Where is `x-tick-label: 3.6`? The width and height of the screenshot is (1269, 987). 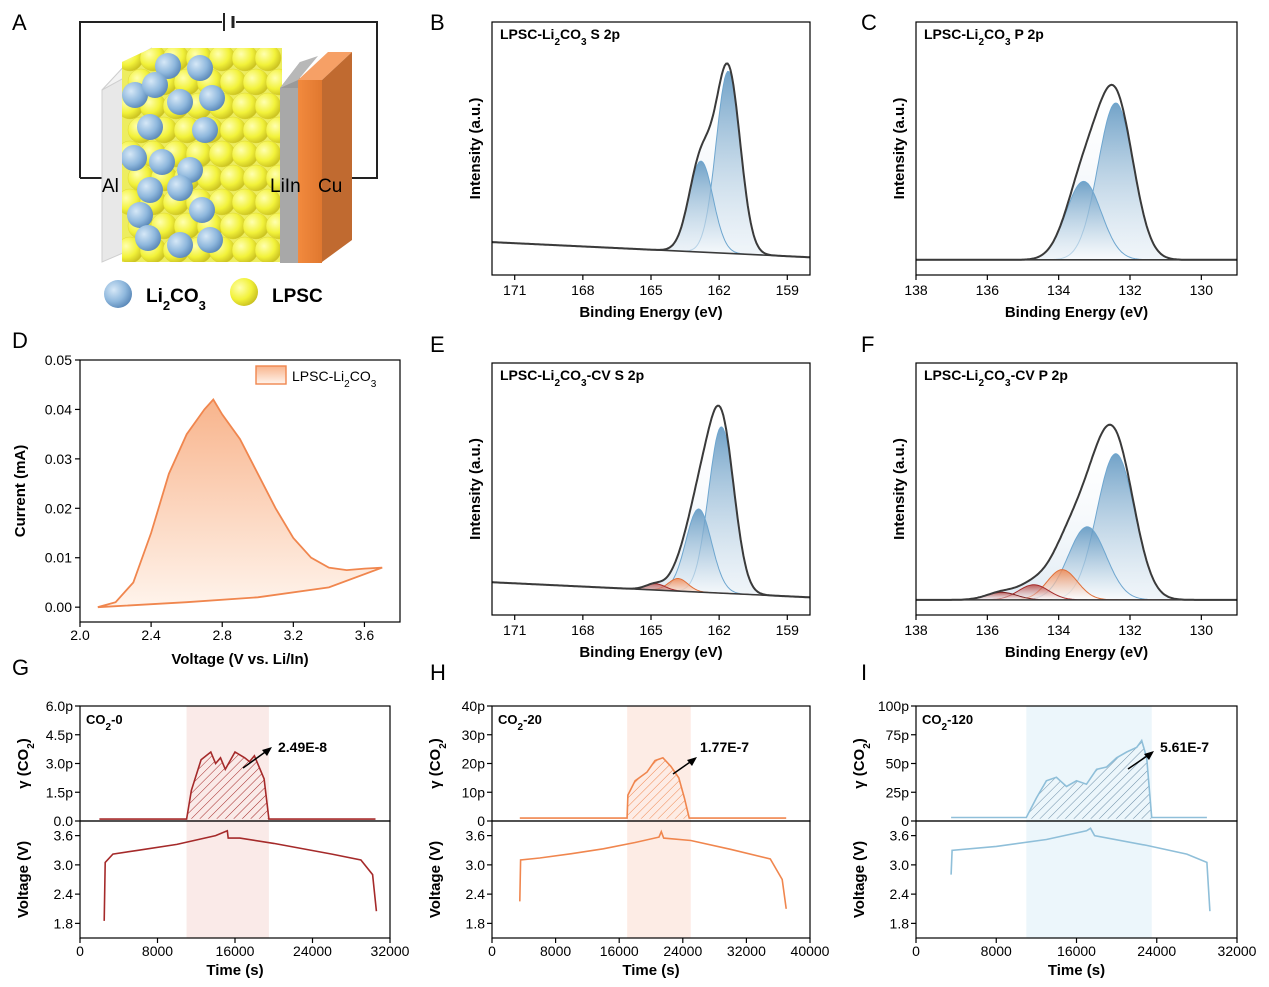
x-tick-label: 3.6 is located at coordinates (365, 635).